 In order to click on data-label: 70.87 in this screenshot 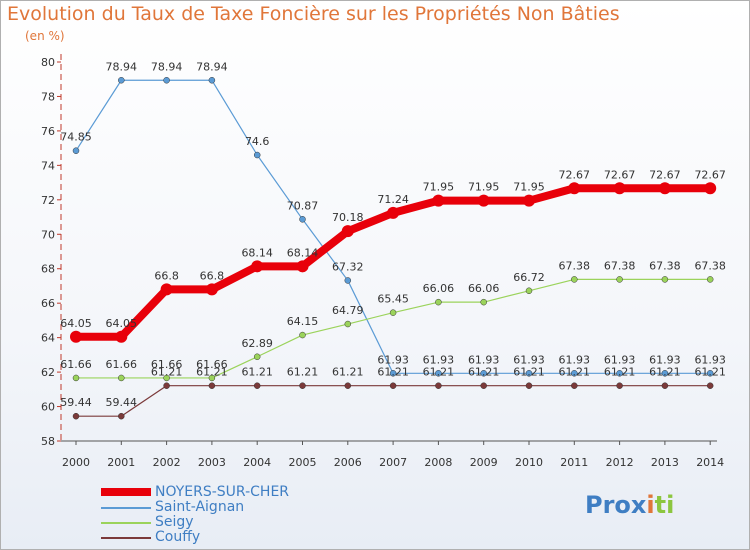, I will do `click(303, 205)`.